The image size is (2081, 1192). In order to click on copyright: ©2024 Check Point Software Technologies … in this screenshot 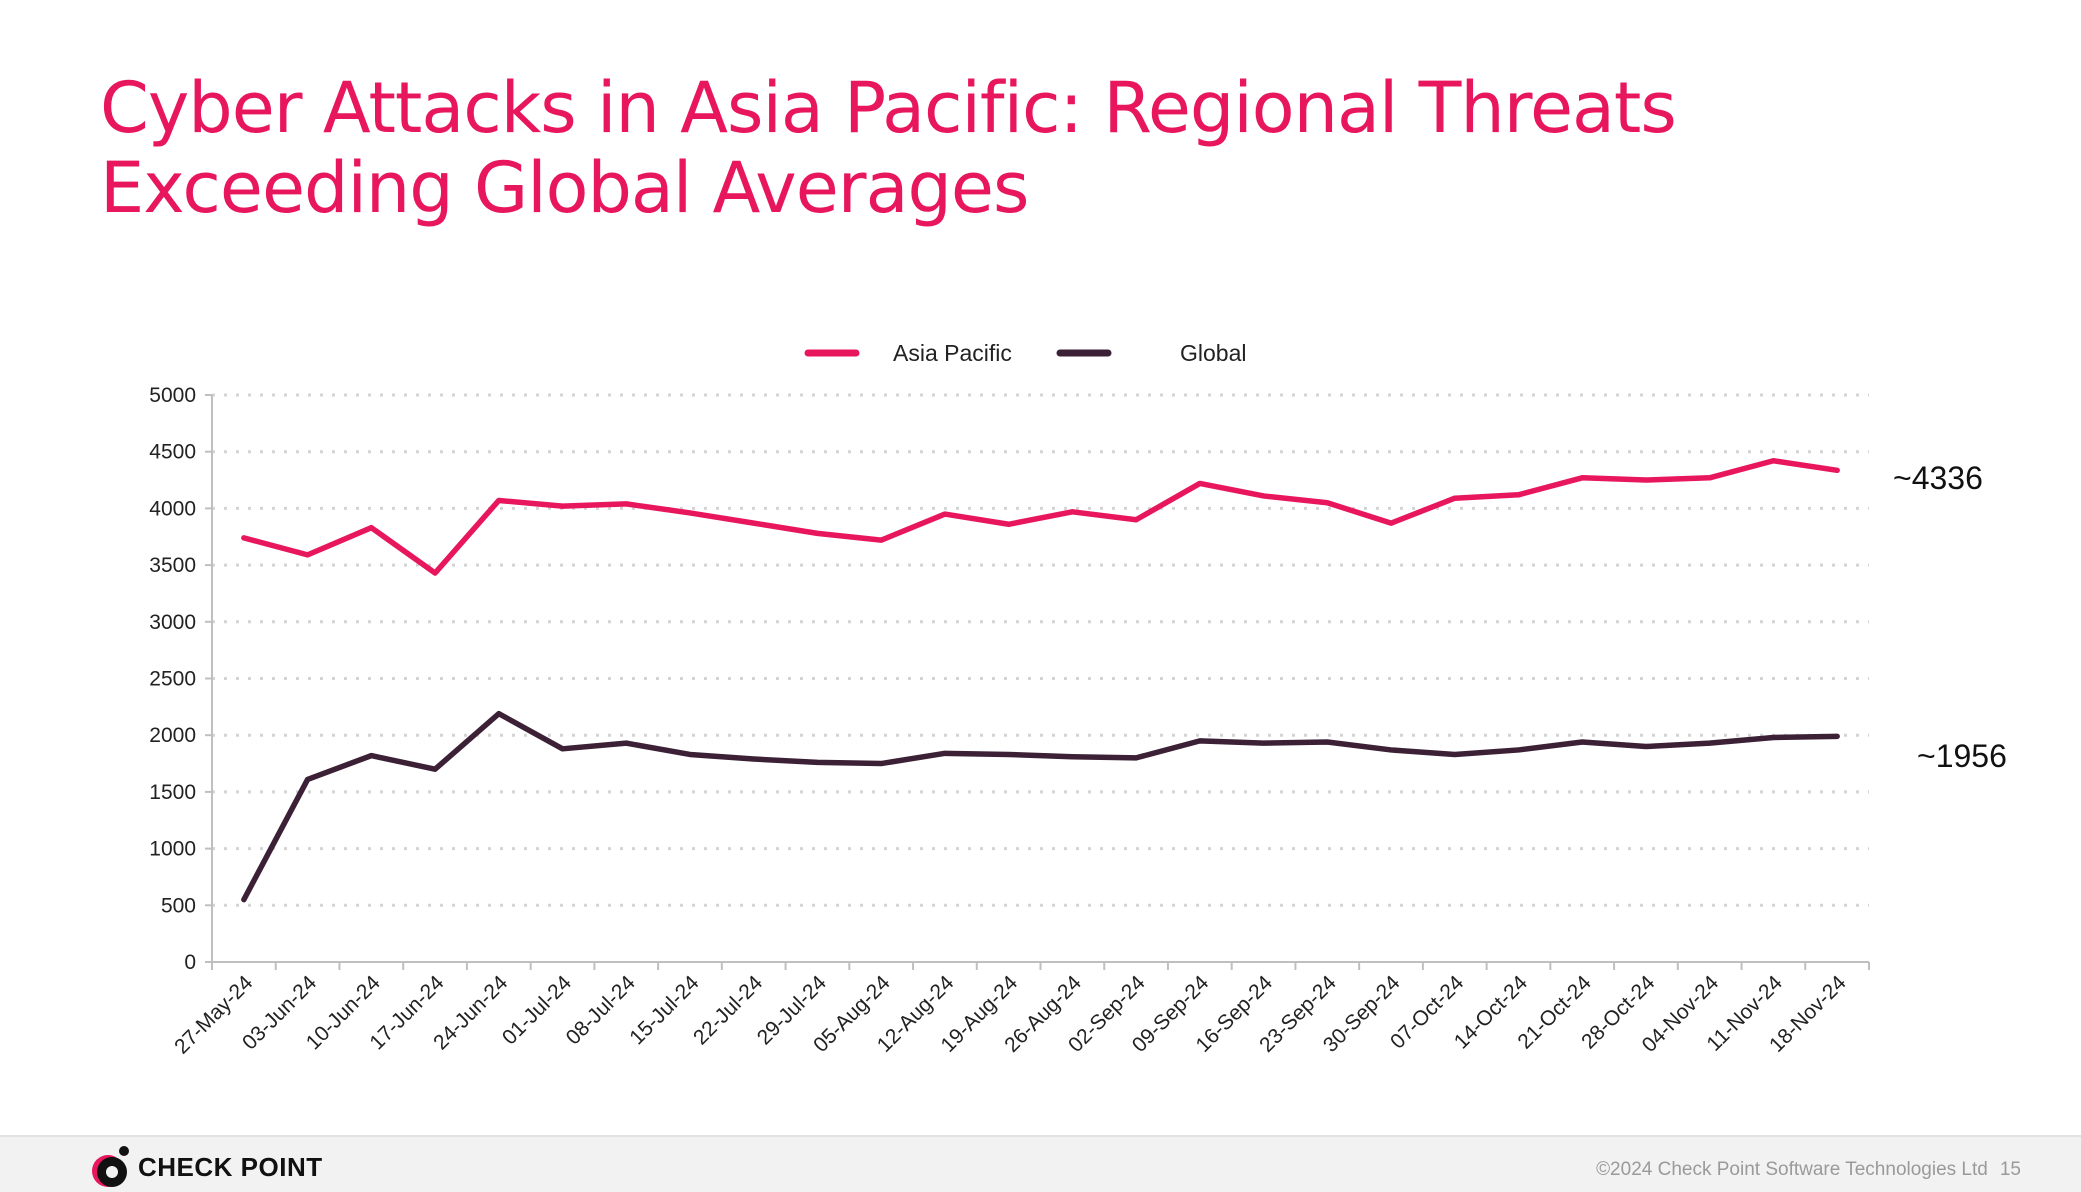, I will do `click(1808, 1170)`.